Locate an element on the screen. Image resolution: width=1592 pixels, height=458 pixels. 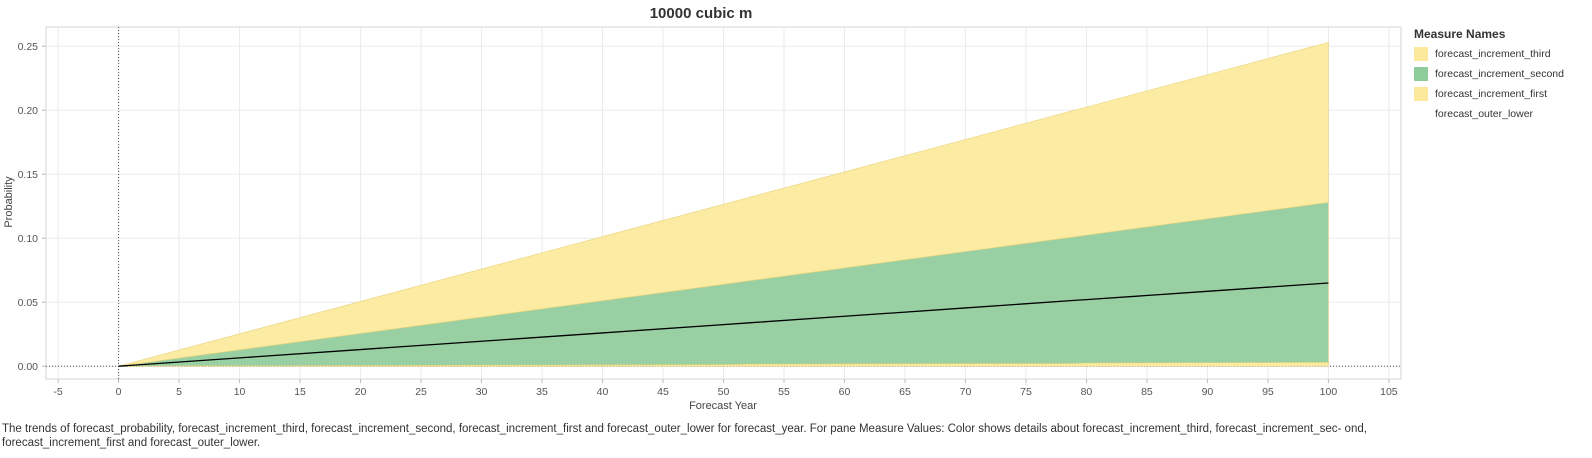
legend-label: forecast_outer_lower is located at coordinates (1484, 114).